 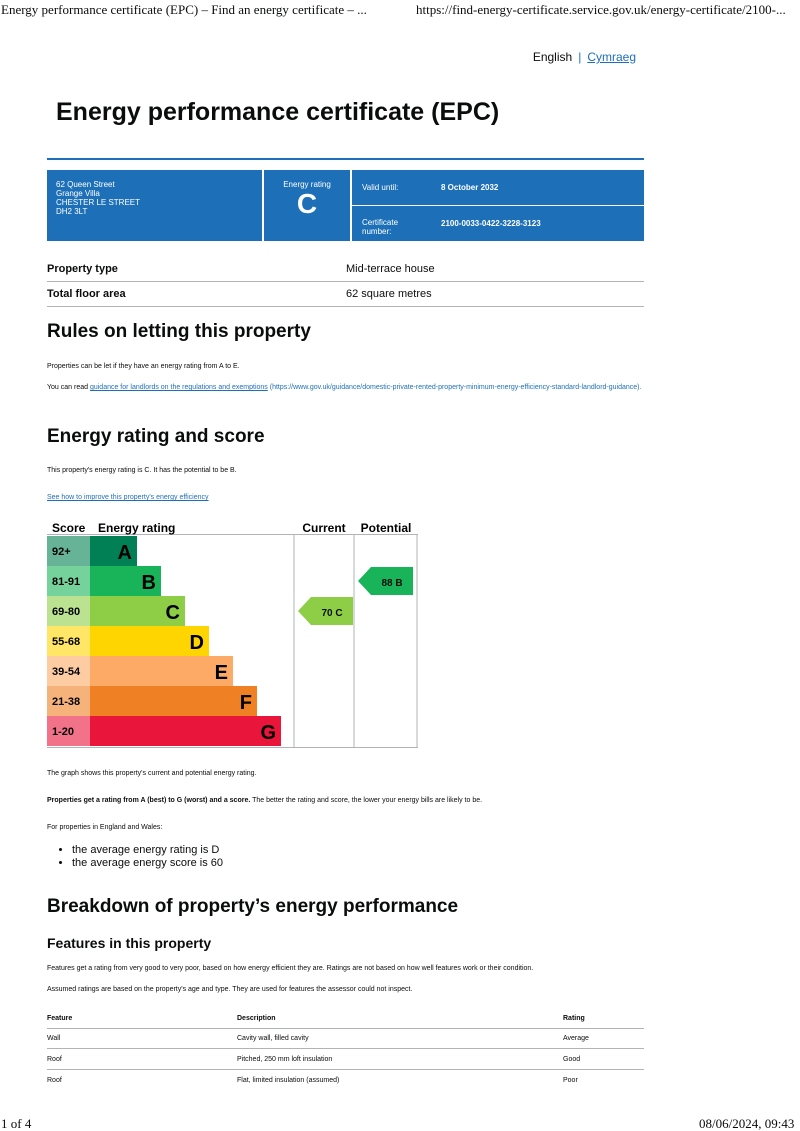 I want to click on band-letter: F, so click(x=246, y=703).